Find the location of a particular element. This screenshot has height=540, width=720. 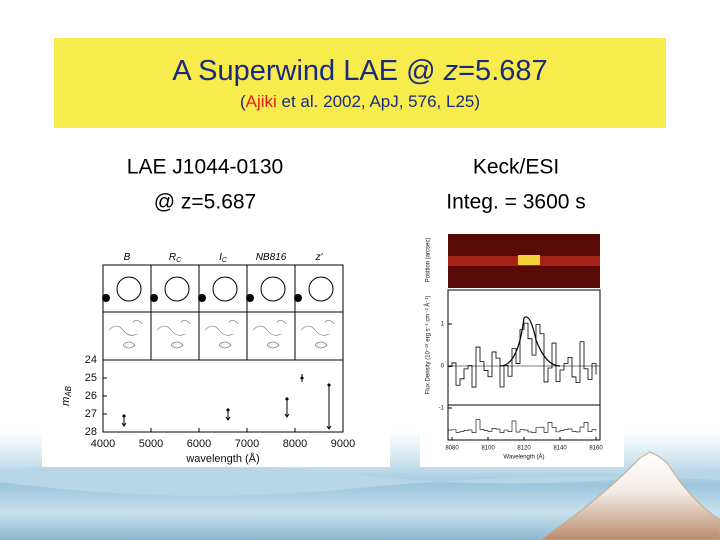

y-axis-label: mAB is located at coordinates (66, 395).